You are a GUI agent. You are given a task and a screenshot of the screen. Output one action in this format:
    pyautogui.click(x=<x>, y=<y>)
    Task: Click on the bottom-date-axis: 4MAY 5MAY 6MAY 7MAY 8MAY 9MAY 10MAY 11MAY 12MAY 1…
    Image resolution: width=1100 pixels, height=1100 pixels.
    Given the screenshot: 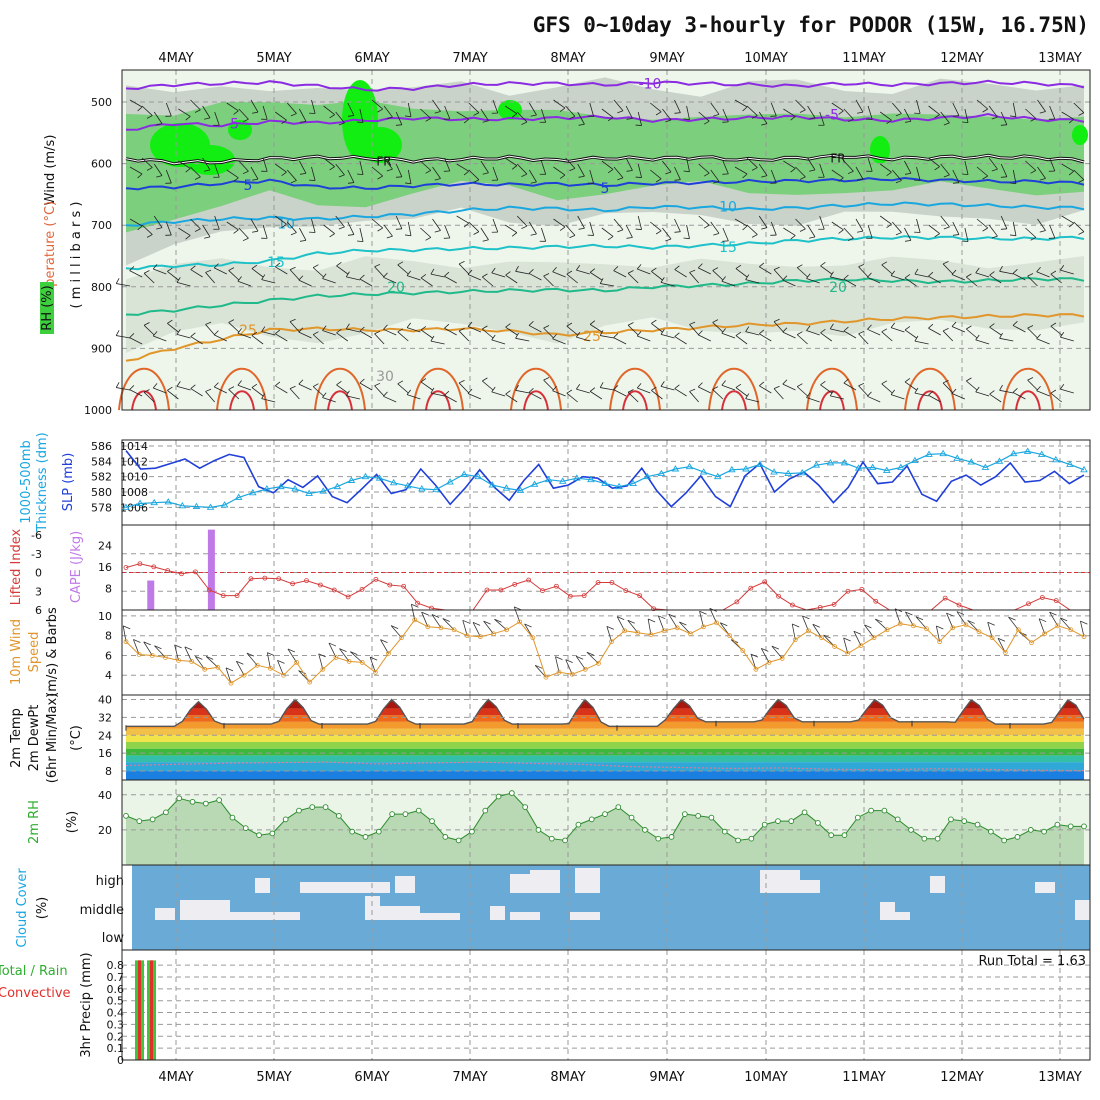 What is the action you would take?
    pyautogui.click(x=620, y=1077)
    